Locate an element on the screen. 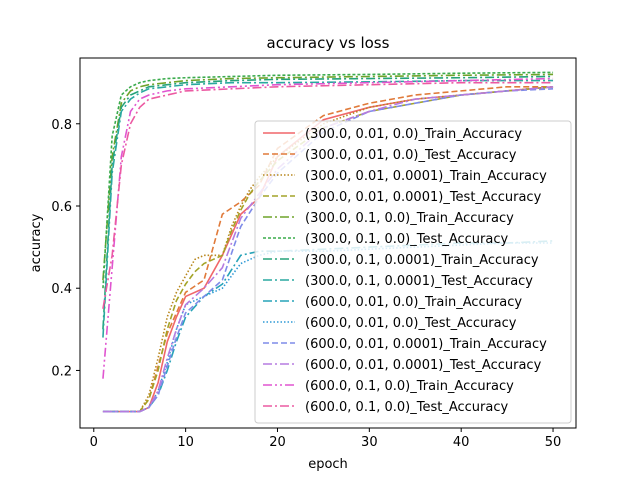 This screenshot has height=480, width=640. x-tick-label: 40 is located at coordinates (461, 442).